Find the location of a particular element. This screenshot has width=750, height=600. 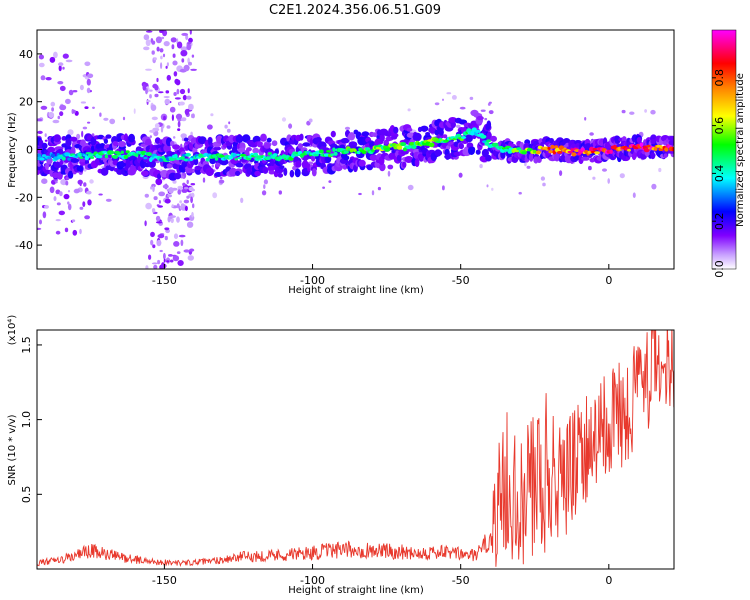

y-tick-label: 0.5 is located at coordinates (26, 495).